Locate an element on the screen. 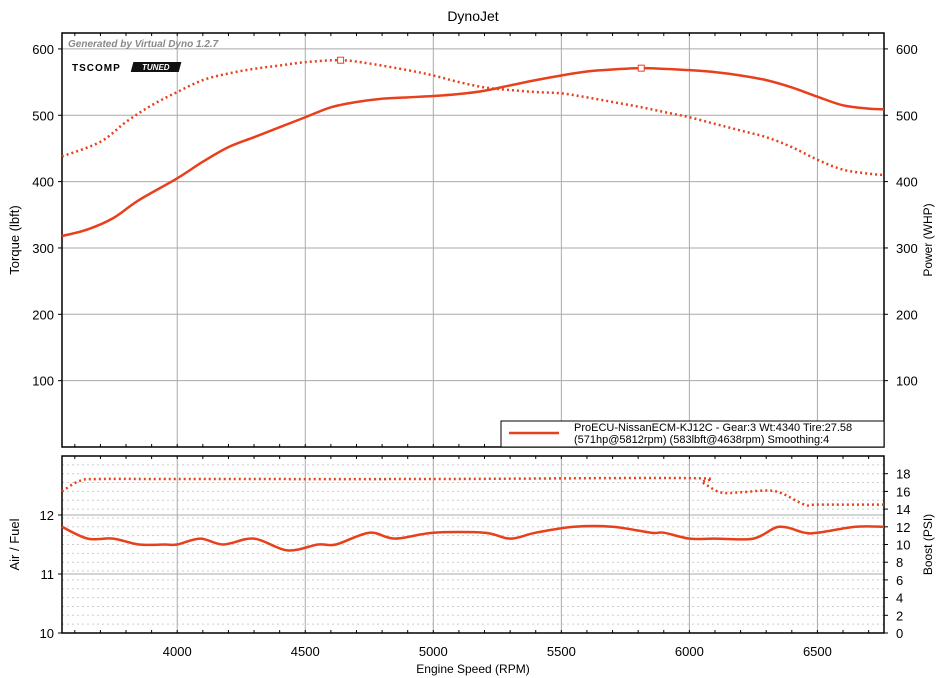 The height and width of the screenshot is (678, 945). logo-badge-text: TUNED is located at coordinates (156, 67).